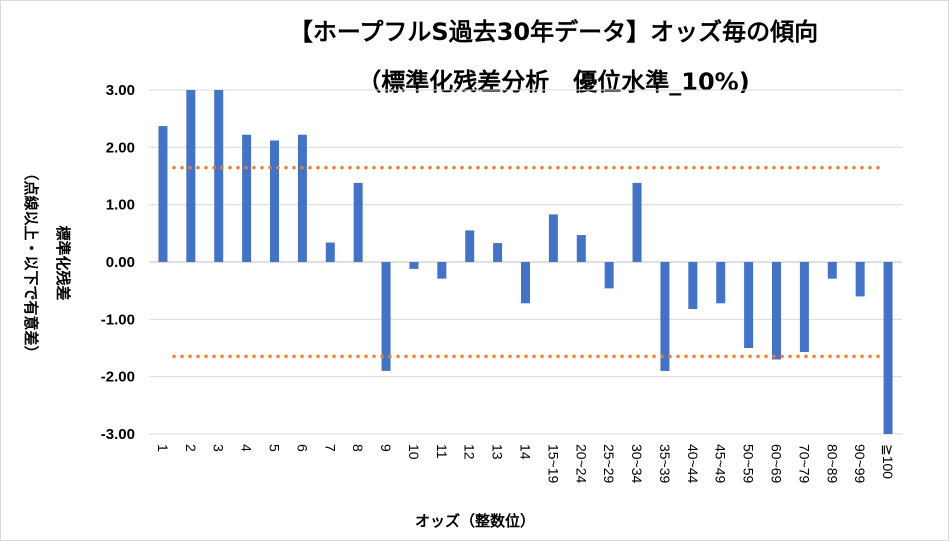  What do you see at coordinates (247, 448) in the screenshot?
I see `x-category-label: 4` at bounding box center [247, 448].